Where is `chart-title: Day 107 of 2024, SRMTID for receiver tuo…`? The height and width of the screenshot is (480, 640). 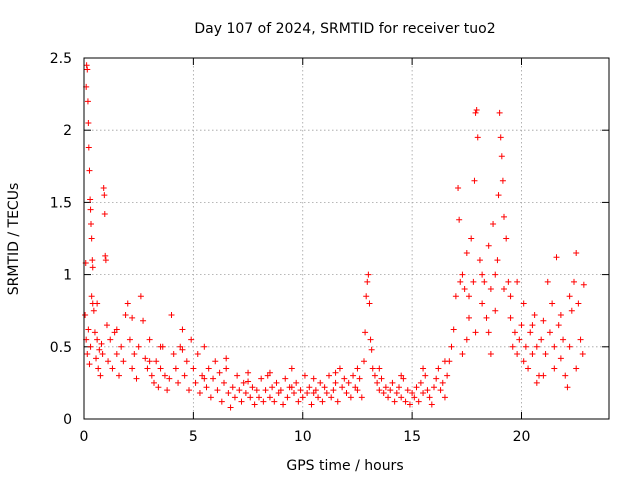 chart-title: Day 107 of 2024, SRMTID for receiver tuo… is located at coordinates (344, 29).